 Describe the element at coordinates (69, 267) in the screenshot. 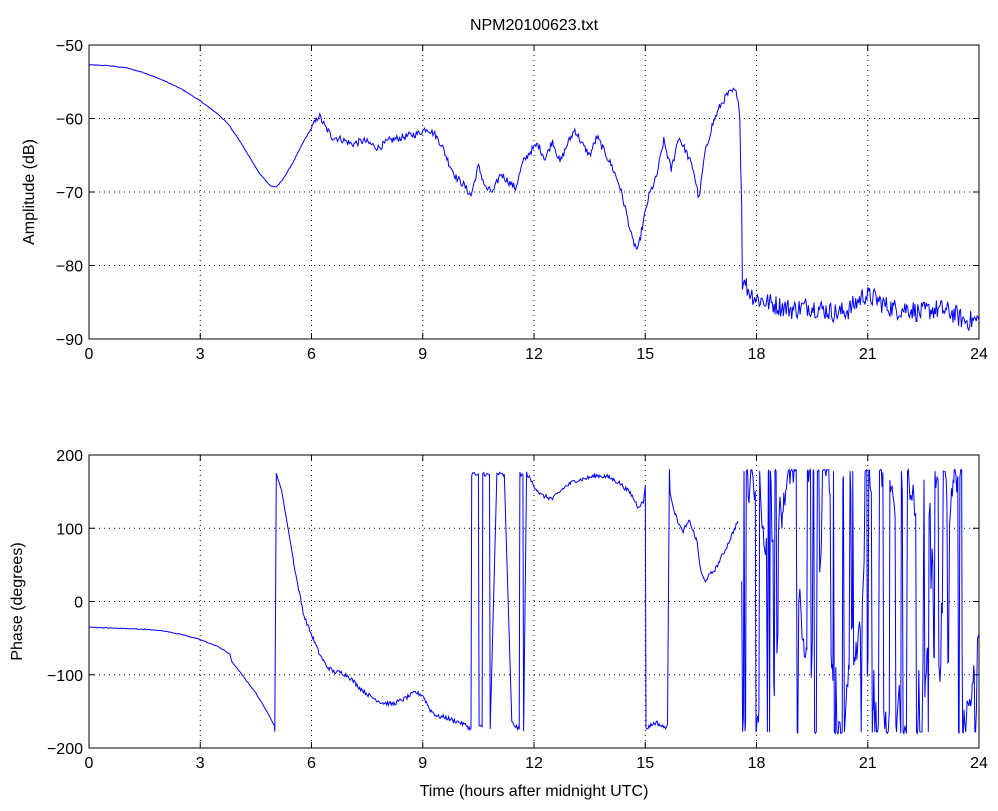

I see `y-tick-label: −80` at that location.